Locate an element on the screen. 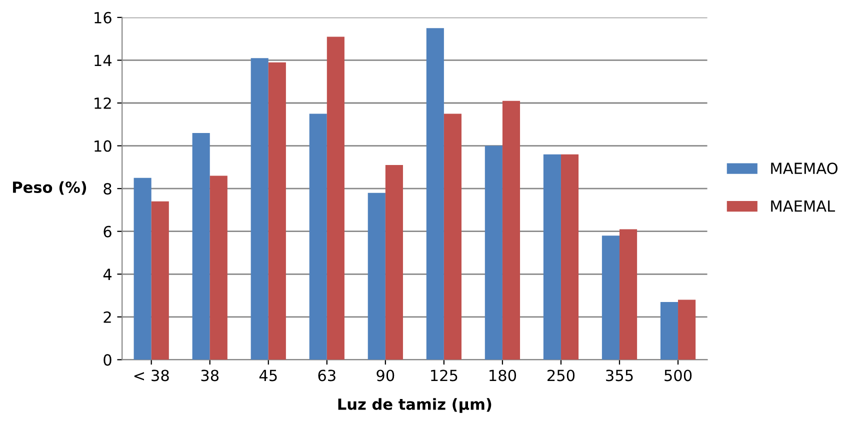 This screenshot has height=436, width=842. y-tick-label: 2 is located at coordinates (107, 317).